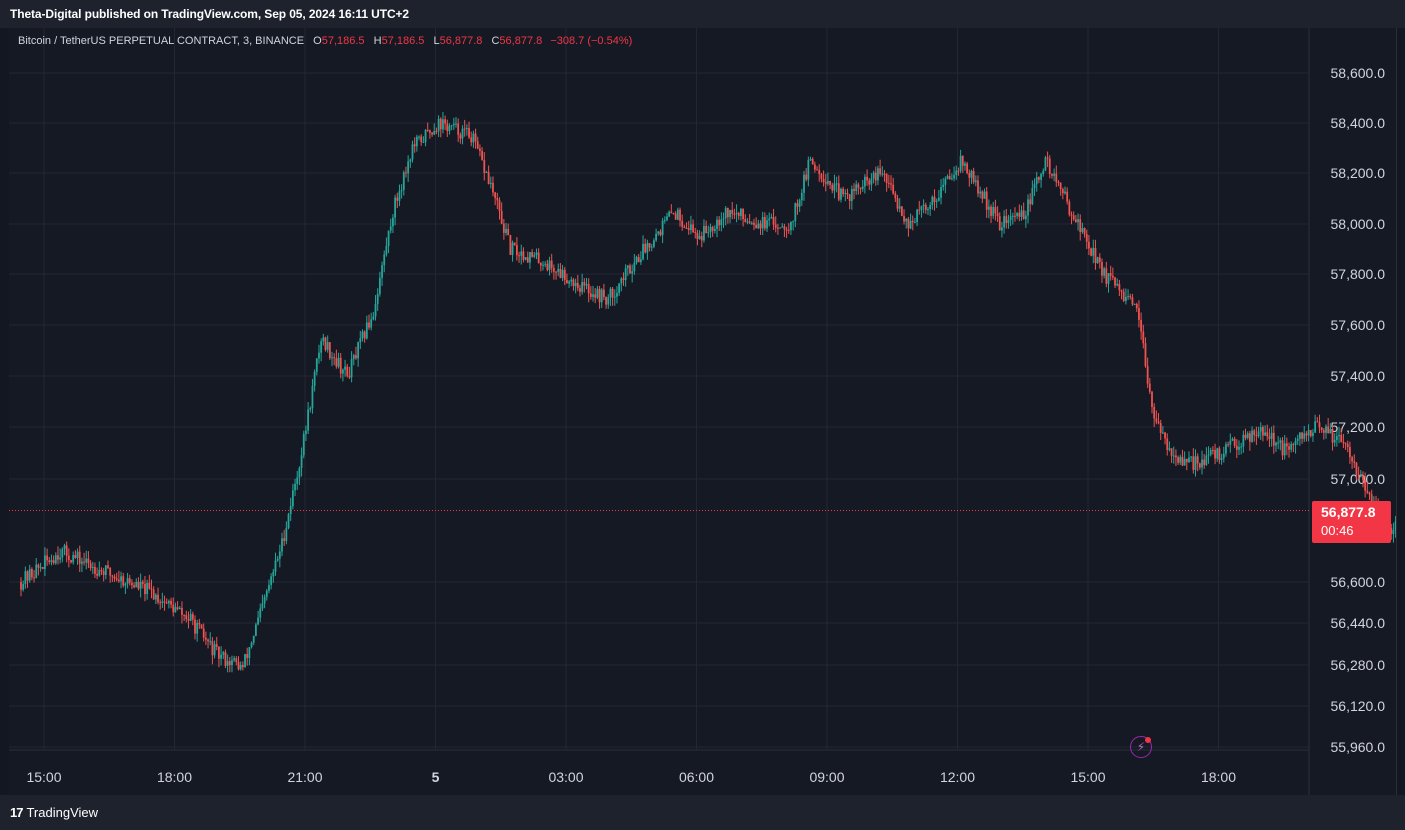 Image resolution: width=1405 pixels, height=830 pixels. I want to click on price-tick-label: 56,440.0, so click(1358, 623).